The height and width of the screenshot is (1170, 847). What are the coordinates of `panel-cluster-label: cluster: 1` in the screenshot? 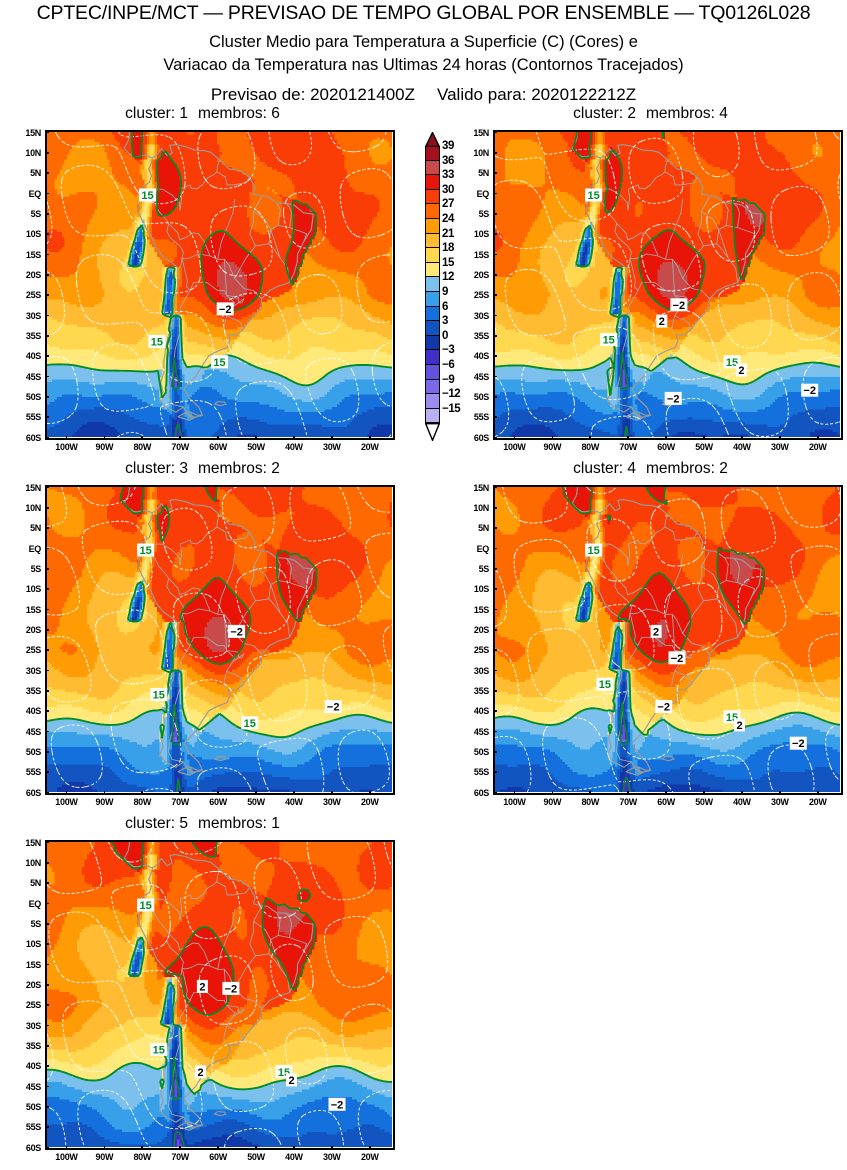 It's located at (156, 113).